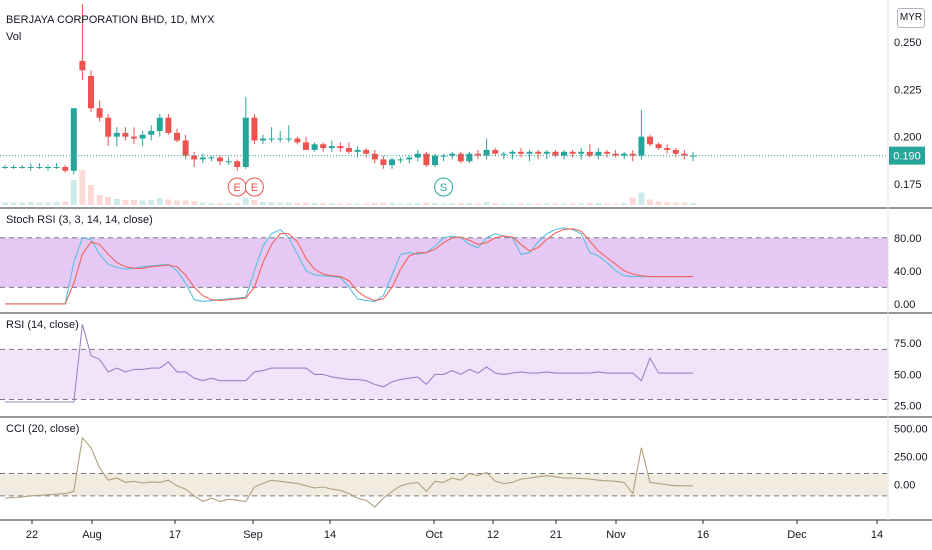  I want to click on time-tick-label: 14, so click(877, 535).